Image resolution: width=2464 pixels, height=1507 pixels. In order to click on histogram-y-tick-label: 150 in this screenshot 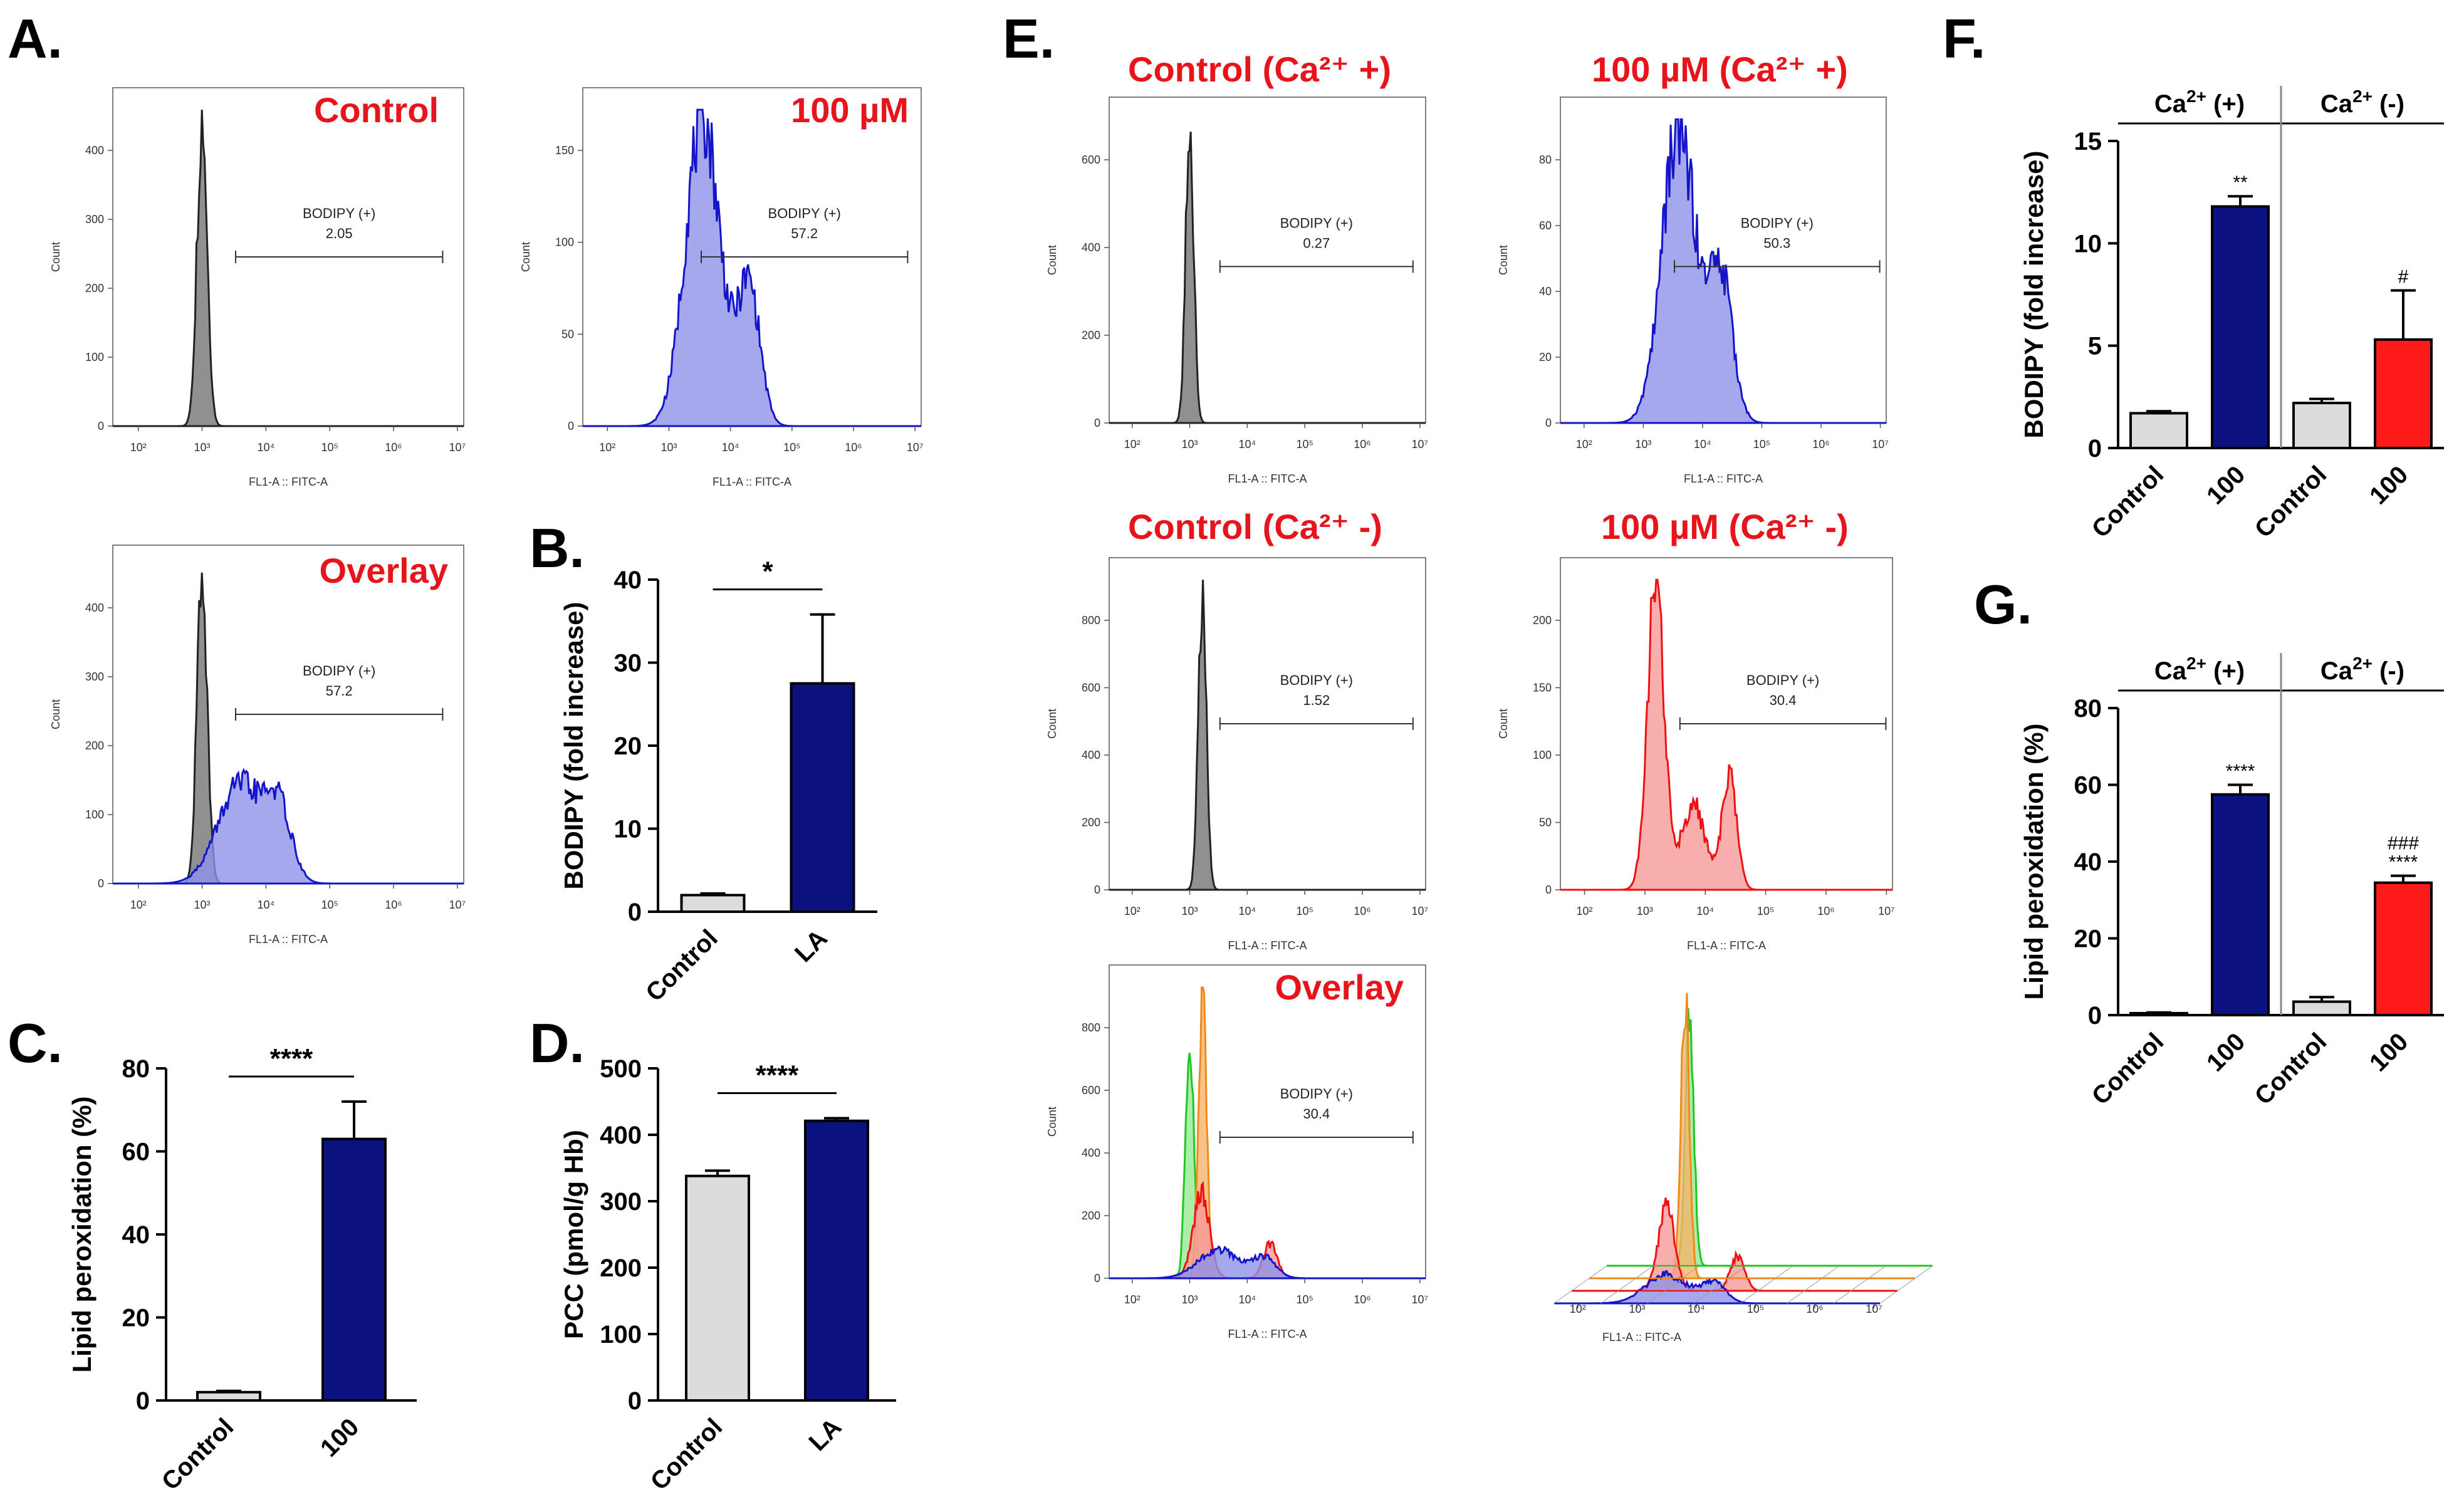, I will do `click(1542, 688)`.